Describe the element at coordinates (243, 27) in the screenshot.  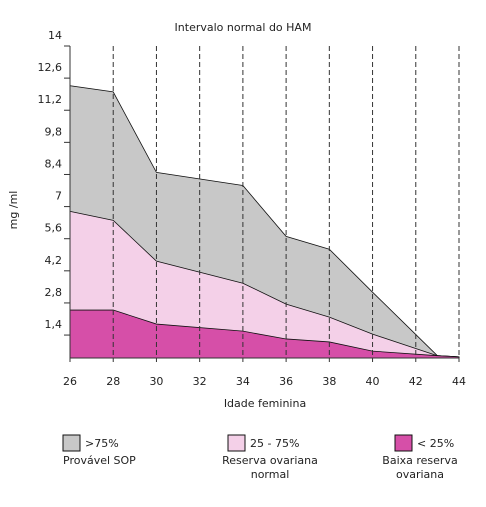
I see `chart-title: Intervalo normal do HAM` at that location.